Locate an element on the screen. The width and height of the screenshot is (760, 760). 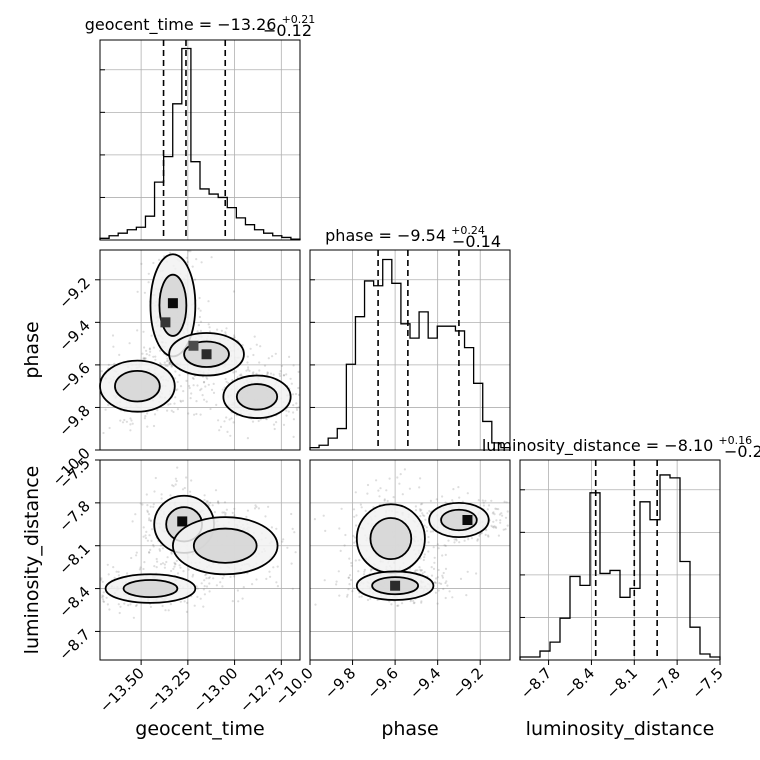
xtick-label-luminosity_distance-2: −8.1 is located at coordinates (622, 683).